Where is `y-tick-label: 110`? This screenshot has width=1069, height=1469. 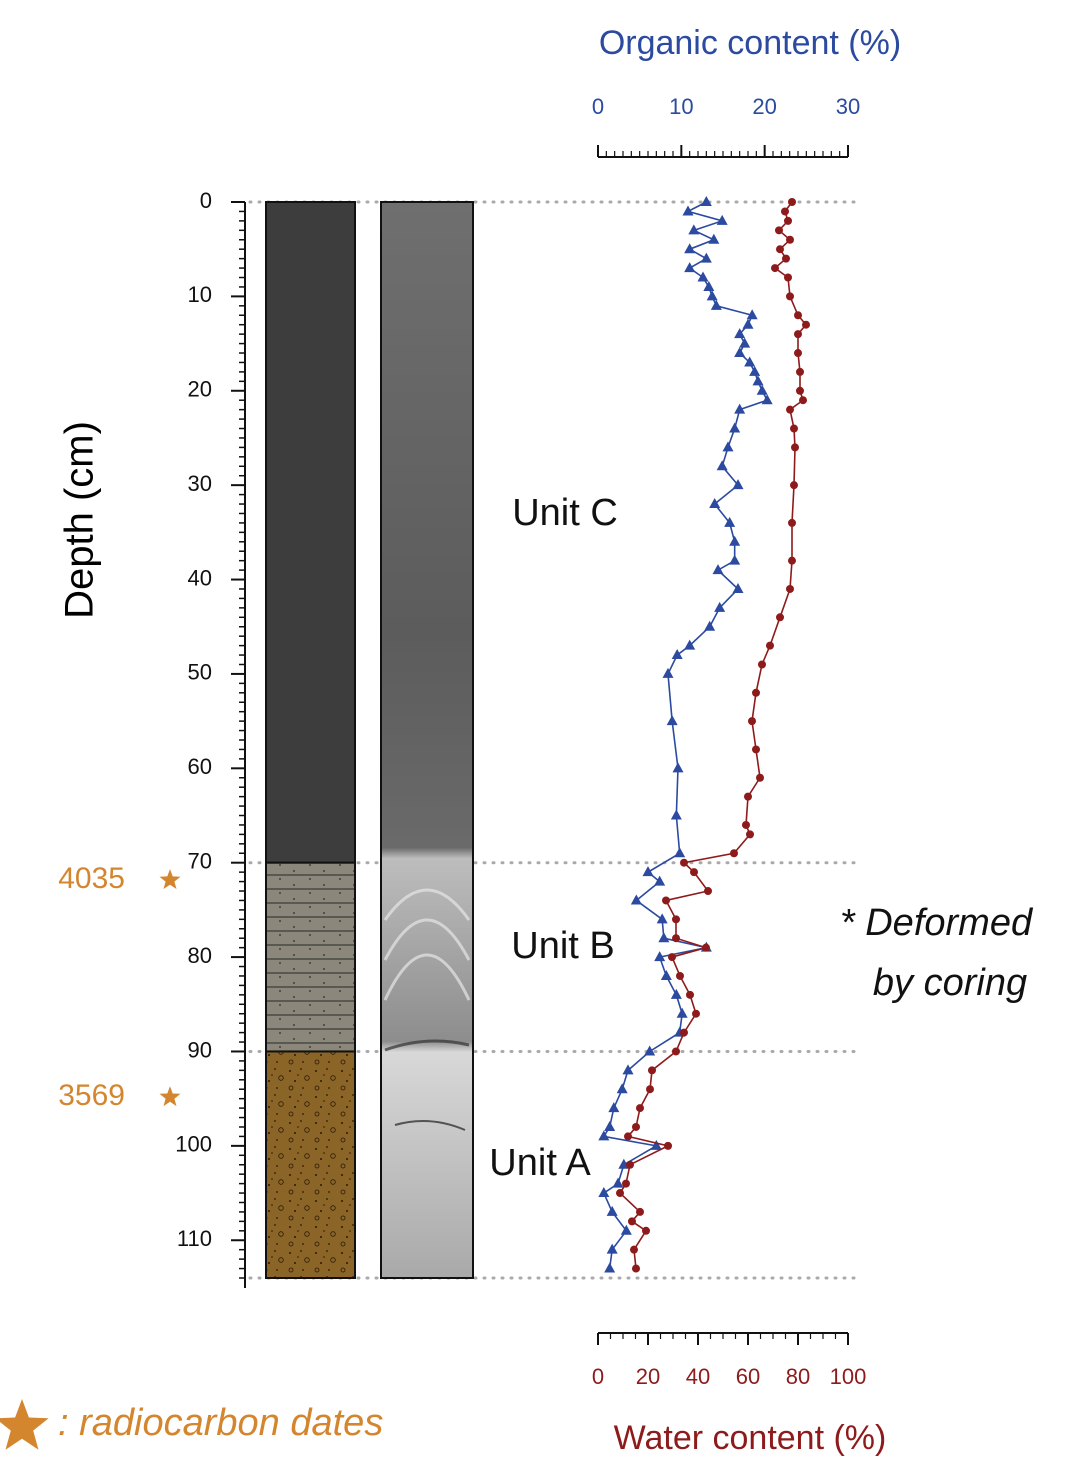
y-tick-label: 110 is located at coordinates (194, 1238).